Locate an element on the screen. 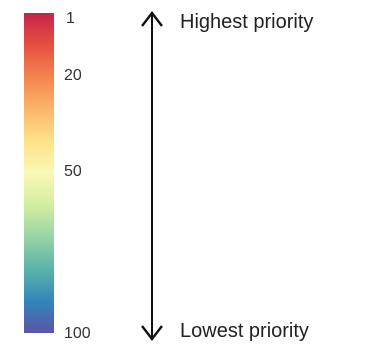 The height and width of the screenshot is (348, 365). colorbar-fill is located at coordinates (39, 173).